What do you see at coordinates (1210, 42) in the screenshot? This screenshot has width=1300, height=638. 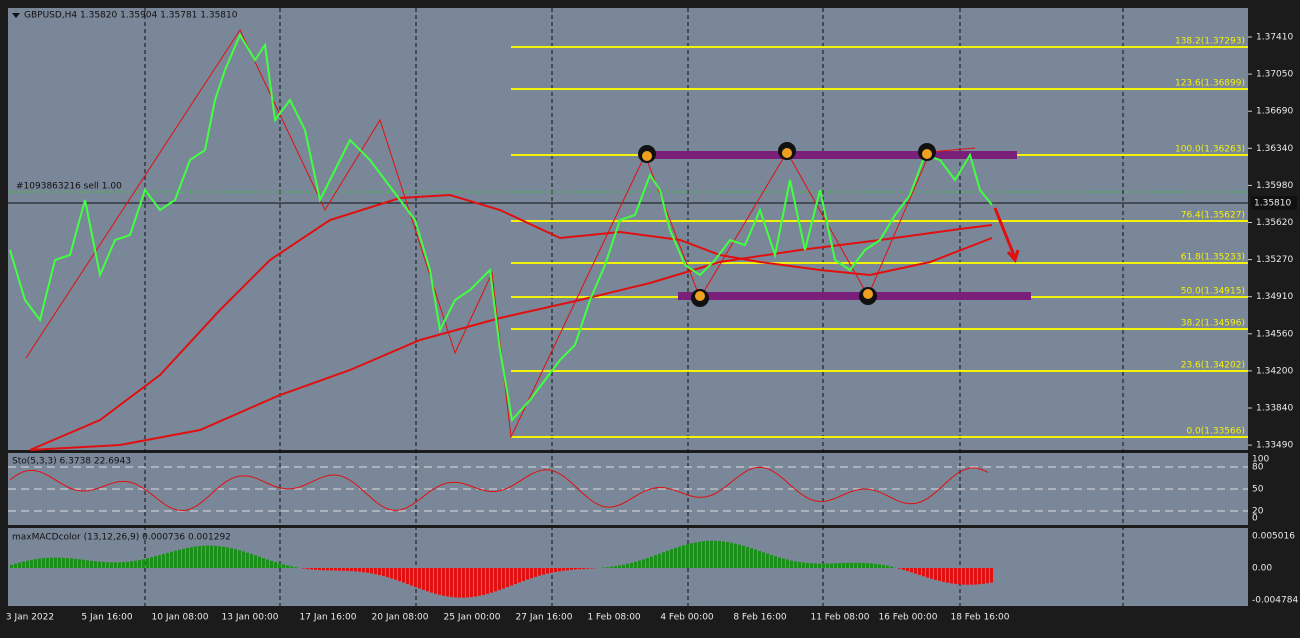 I see `fib-label: 138.2(1.37293)` at bounding box center [1210, 42].